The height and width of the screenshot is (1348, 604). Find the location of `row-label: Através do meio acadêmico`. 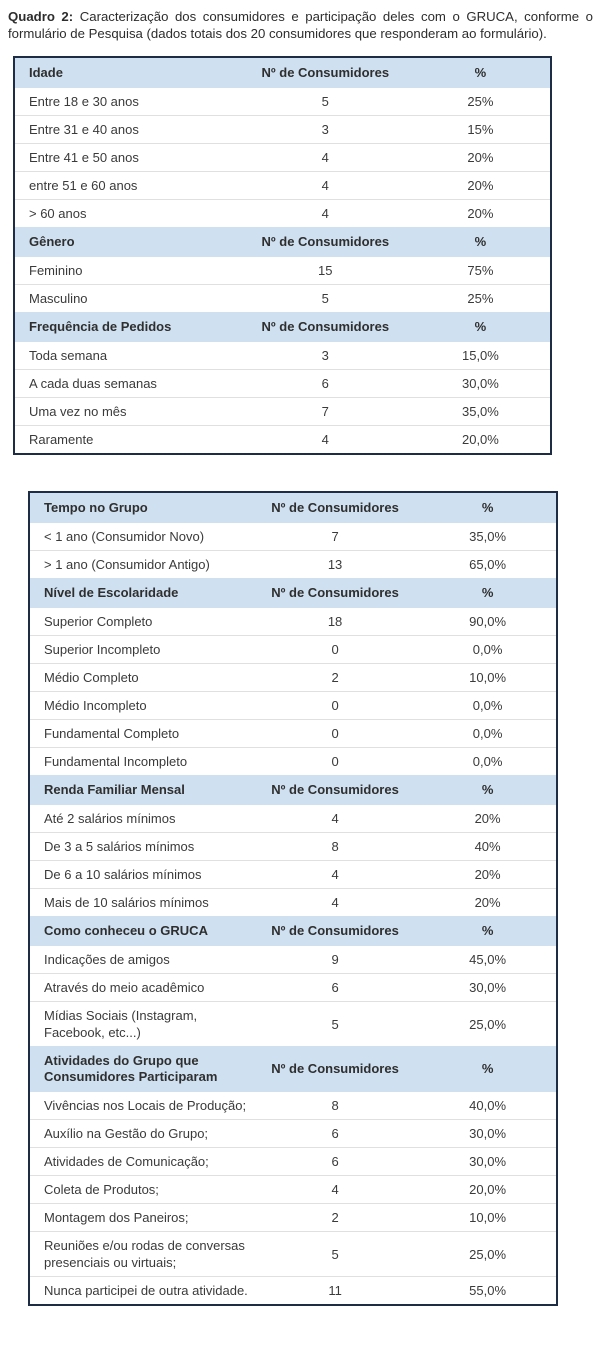

row-label: Através do meio acadêmico is located at coordinates (124, 987).